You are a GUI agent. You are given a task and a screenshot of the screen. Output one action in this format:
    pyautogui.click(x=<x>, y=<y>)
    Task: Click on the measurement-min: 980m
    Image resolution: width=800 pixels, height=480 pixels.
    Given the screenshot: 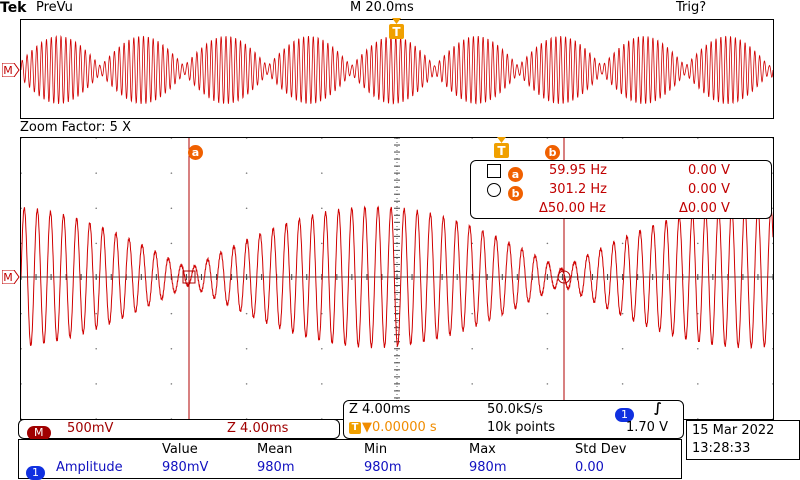 What is the action you would take?
    pyautogui.click(x=383, y=467)
    